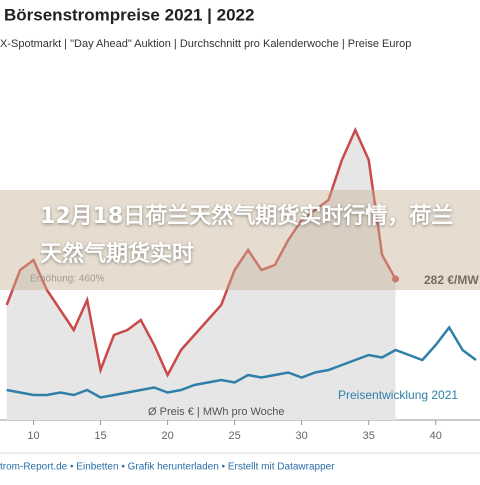 The height and width of the screenshot is (485, 480). I want to click on x-tick-label: 30, so click(302, 436).